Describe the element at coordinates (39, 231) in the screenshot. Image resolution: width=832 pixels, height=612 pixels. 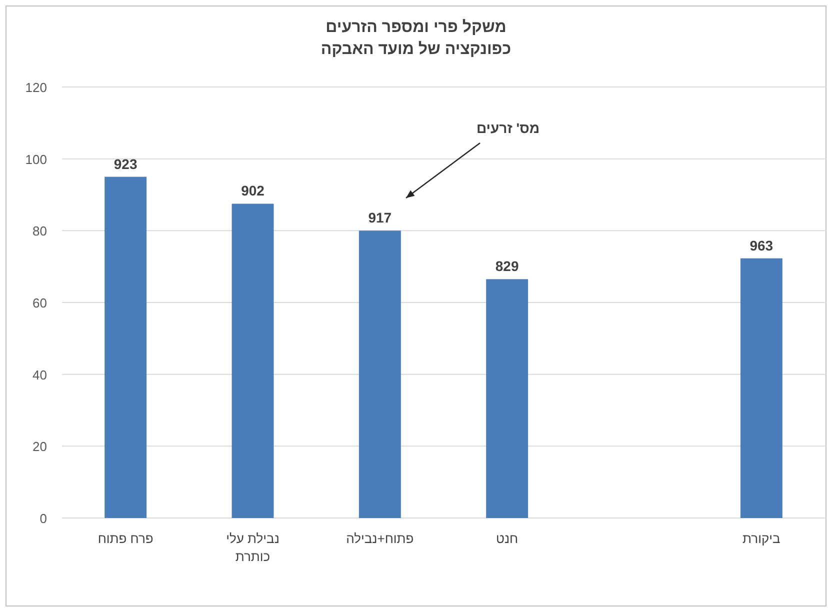
I see `y-tick-label: 80` at that location.